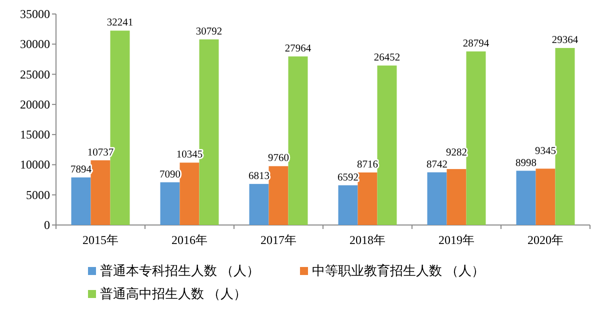  What do you see at coordinates (546, 240) in the screenshot?
I see `x-tick-label: 2020年` at bounding box center [546, 240].